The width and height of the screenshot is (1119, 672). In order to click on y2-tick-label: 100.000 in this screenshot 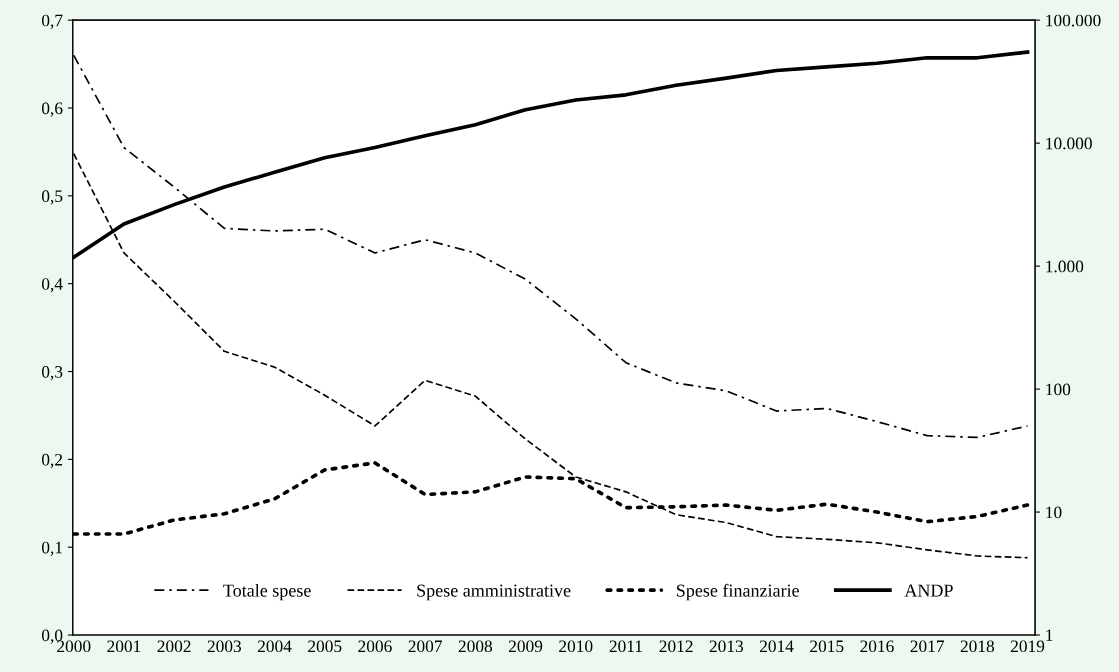, I will do `click(1073, 20)`.